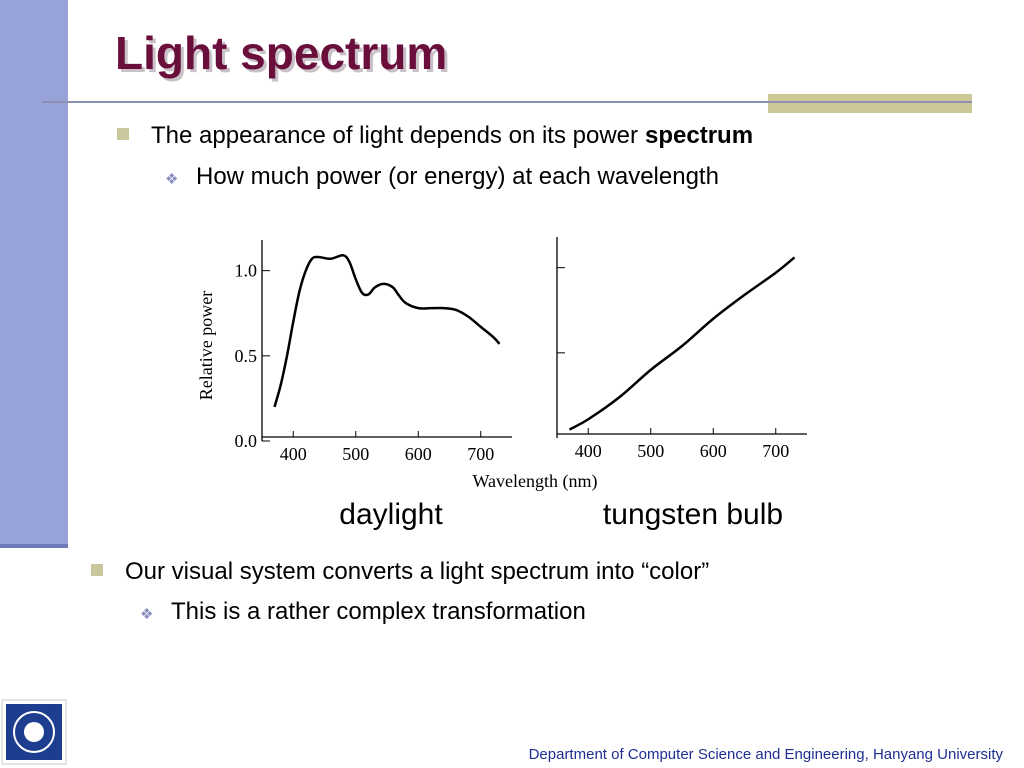 The height and width of the screenshot is (768, 1024). I want to click on bullet-text-bold: spectrum, so click(699, 135).